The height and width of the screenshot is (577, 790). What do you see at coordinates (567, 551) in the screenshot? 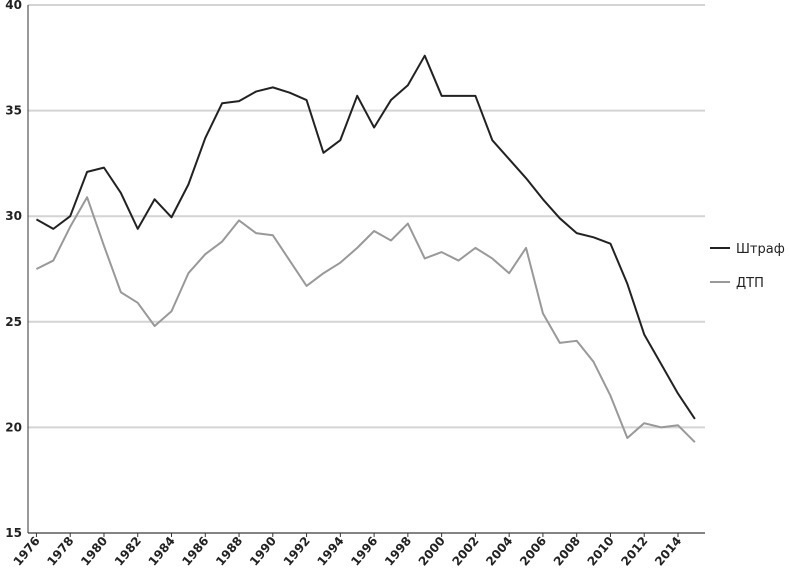
I see `x-tick-label: 2008` at bounding box center [567, 551].